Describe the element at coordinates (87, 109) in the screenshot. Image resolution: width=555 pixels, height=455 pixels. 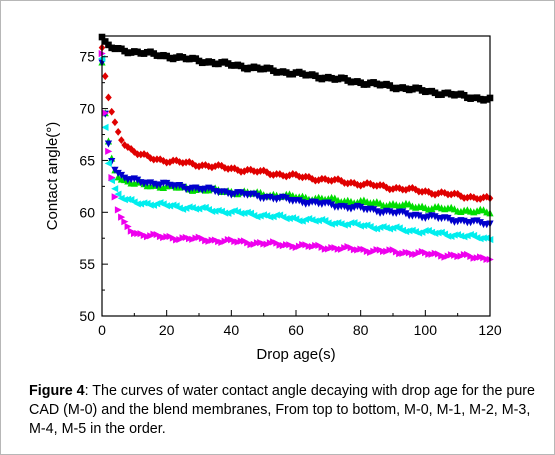
I see `y-tick-label: 70` at that location.